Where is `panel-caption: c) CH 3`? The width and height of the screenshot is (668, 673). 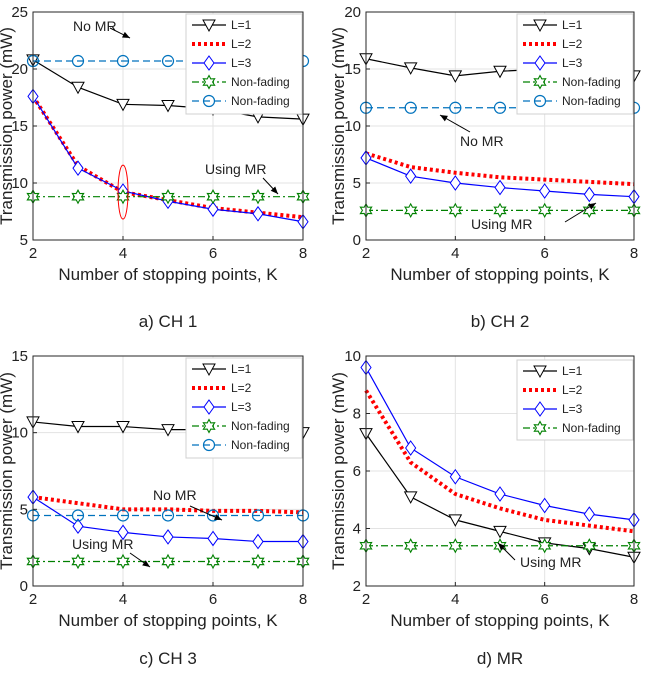
panel-caption: c) CH 3 is located at coordinates (168, 658).